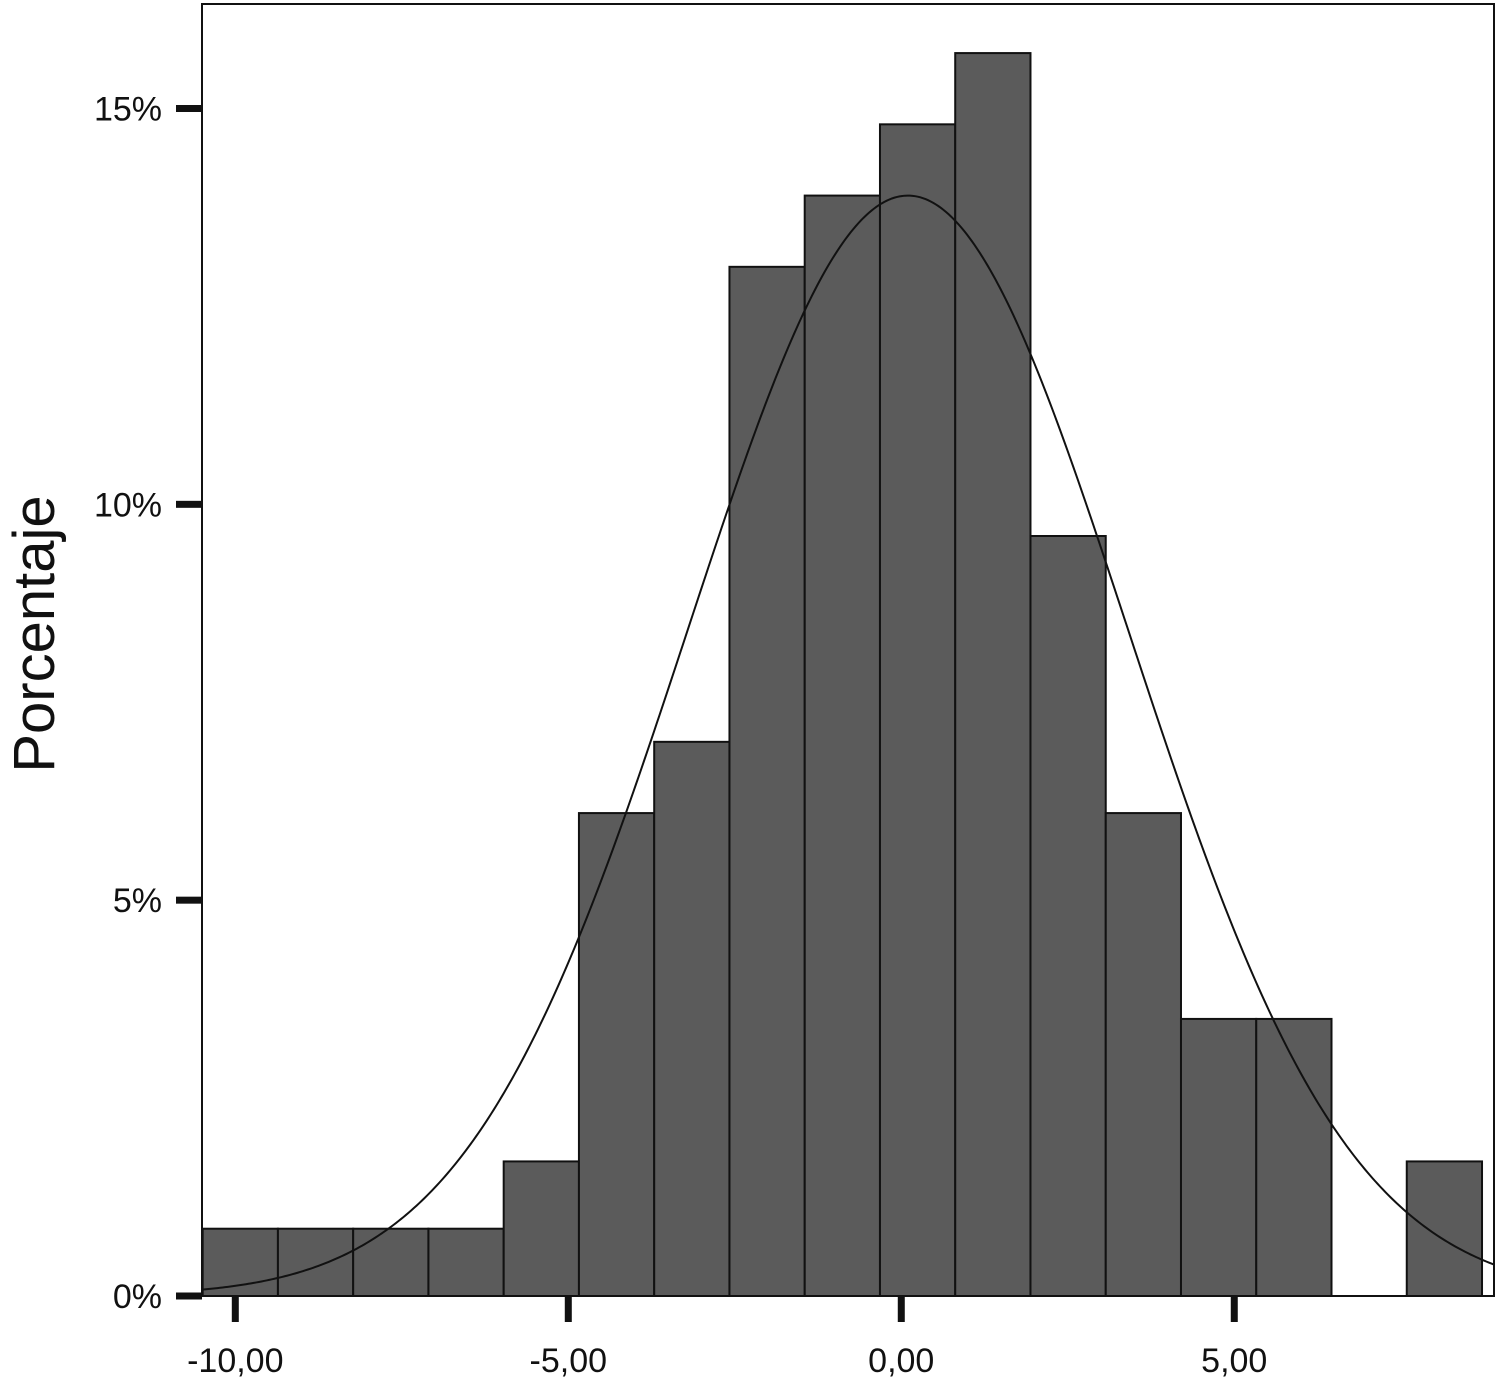  Describe the element at coordinates (137, 1297) in the screenshot. I see `y-tick-label: 0%` at that location.